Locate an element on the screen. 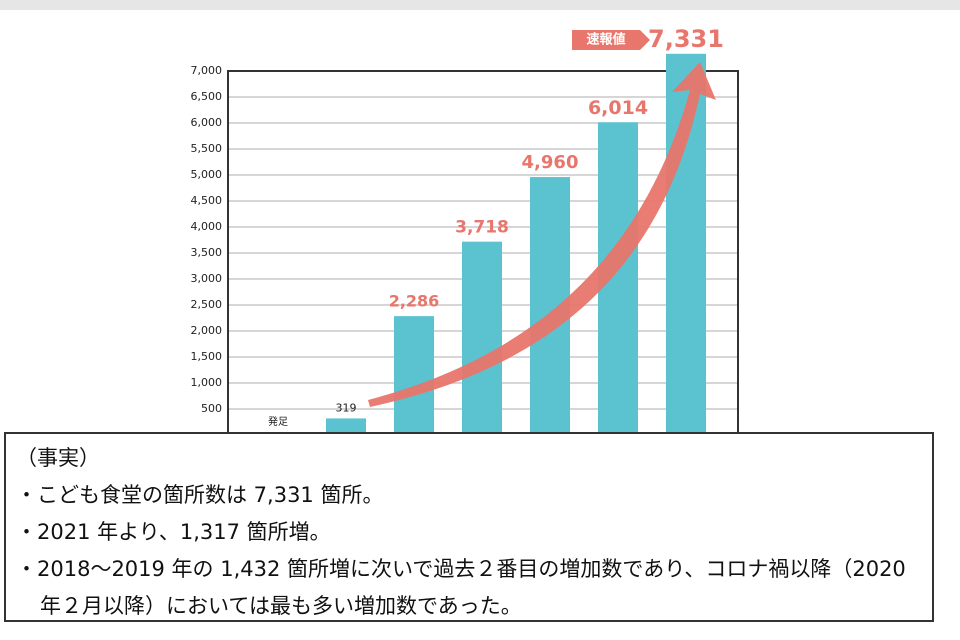 This screenshot has width=960, height=640. value-label: 319 is located at coordinates (346, 407).